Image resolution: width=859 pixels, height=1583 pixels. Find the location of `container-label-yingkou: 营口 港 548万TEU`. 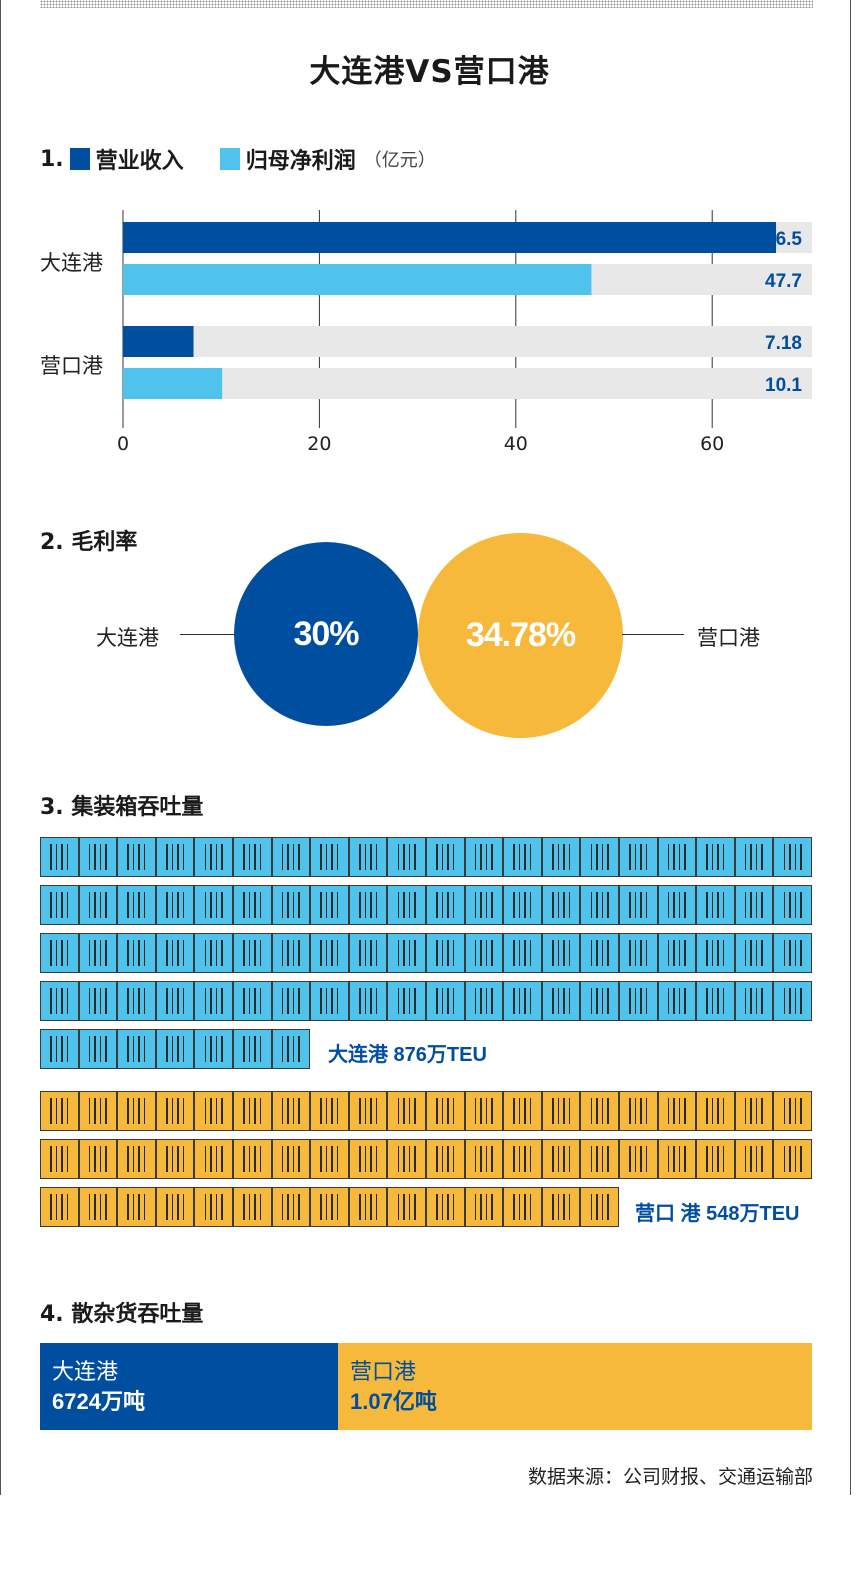

container-label-yingkou: 营口 港 548万TEU is located at coordinates (717, 1214).